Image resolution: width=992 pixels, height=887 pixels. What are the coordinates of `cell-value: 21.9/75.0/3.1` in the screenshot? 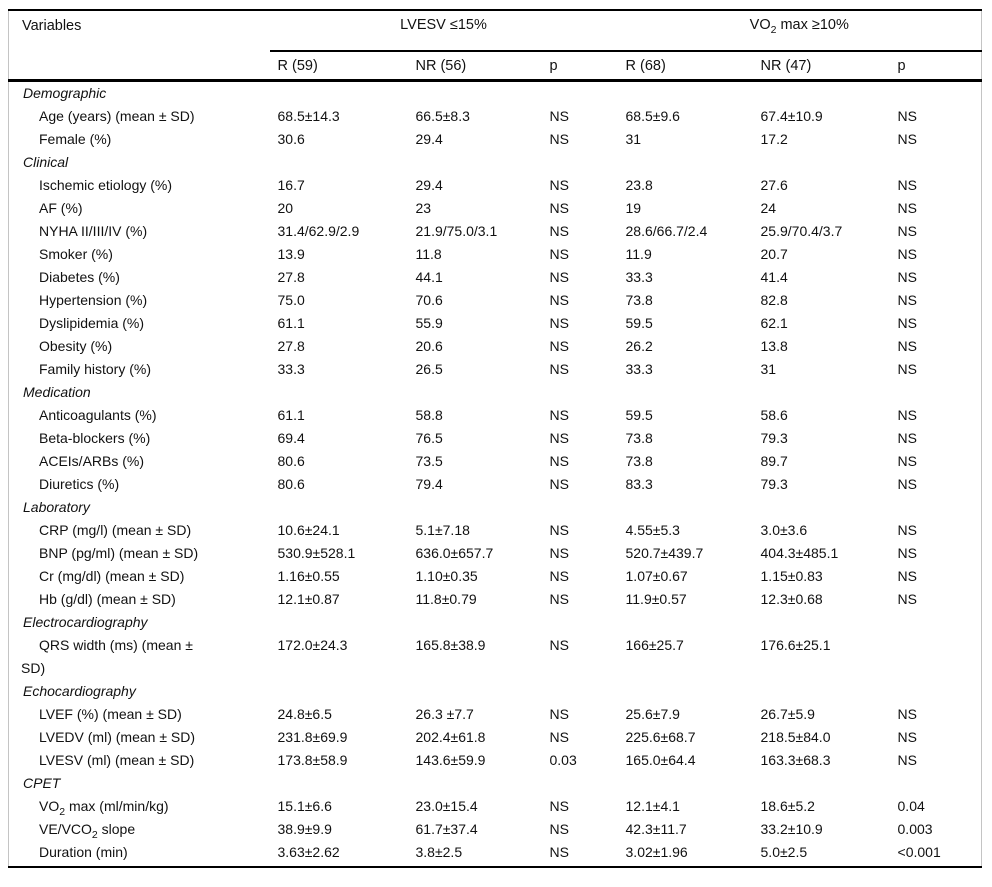 It's located at (456, 231).